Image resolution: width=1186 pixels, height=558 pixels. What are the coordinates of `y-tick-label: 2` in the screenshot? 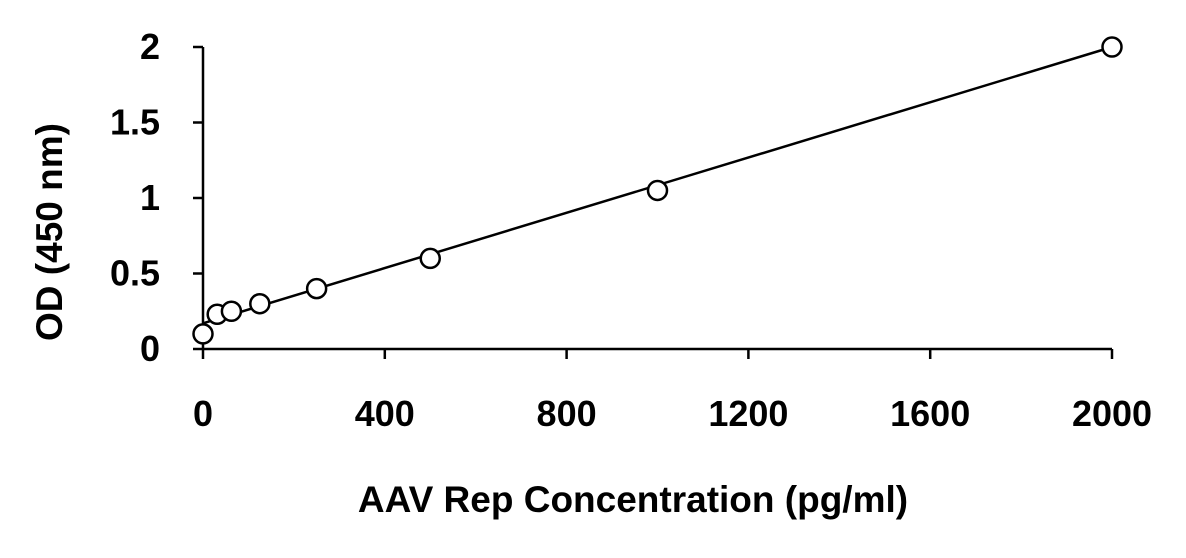 It's located at (150, 46).